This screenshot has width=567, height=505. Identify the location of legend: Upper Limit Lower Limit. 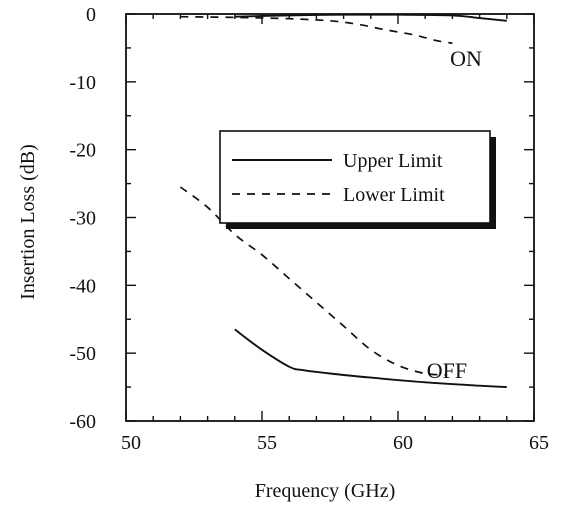
(358, 180).